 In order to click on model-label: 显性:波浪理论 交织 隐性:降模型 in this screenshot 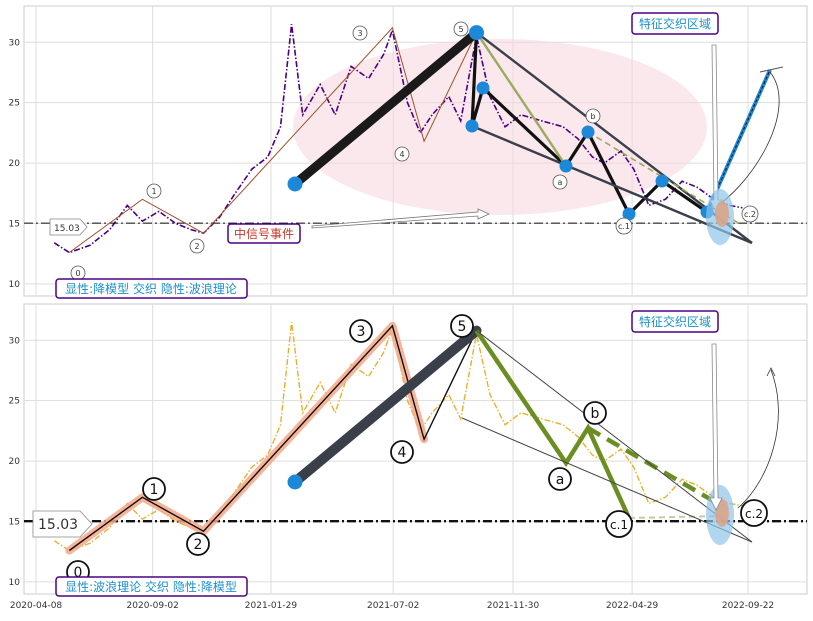, I will do `click(151, 586)`.